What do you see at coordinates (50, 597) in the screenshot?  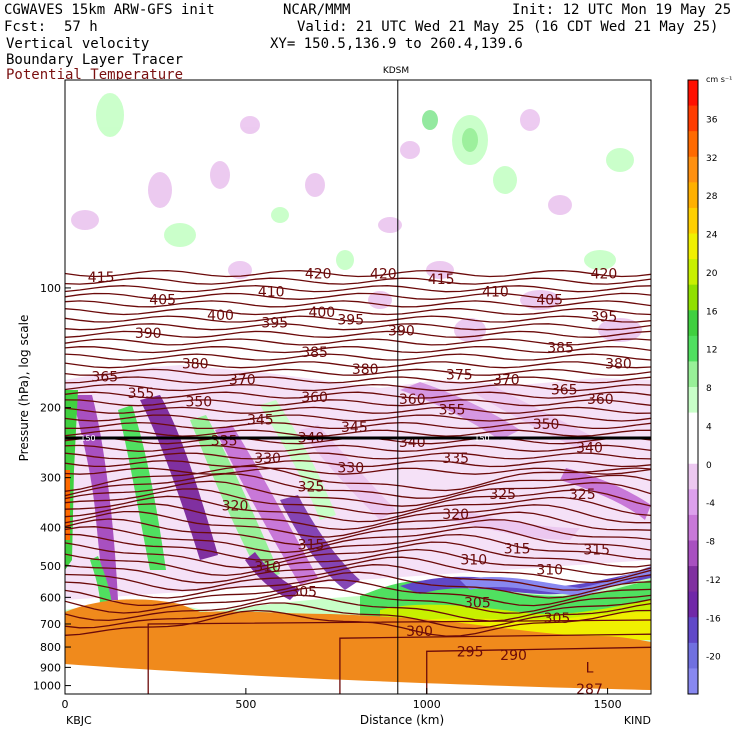 I see `y-tick-label: 600` at bounding box center [50, 597].